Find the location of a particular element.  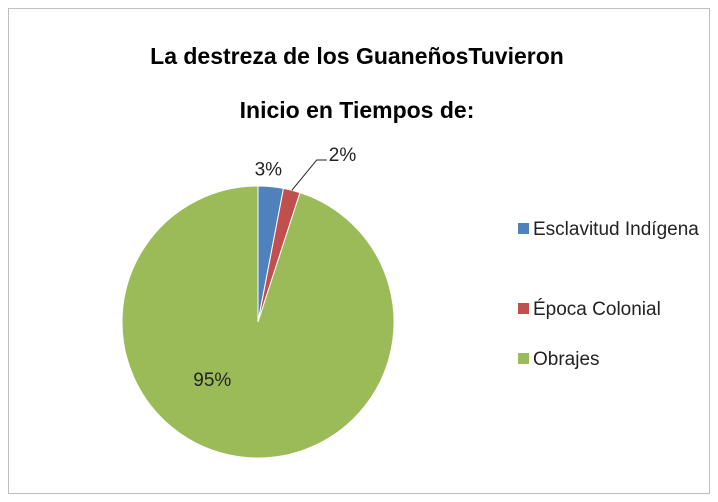

legend-label: Esclavitud Indígena is located at coordinates (616, 229).